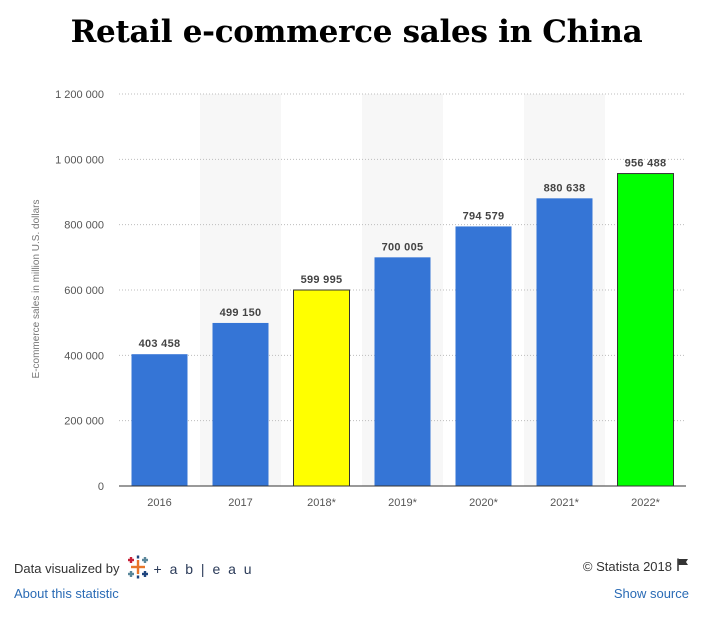 The image size is (713, 624). Describe the element at coordinates (203, 568) in the screenshot. I see `tableau-wordmark: + a b | e a u` at that location.